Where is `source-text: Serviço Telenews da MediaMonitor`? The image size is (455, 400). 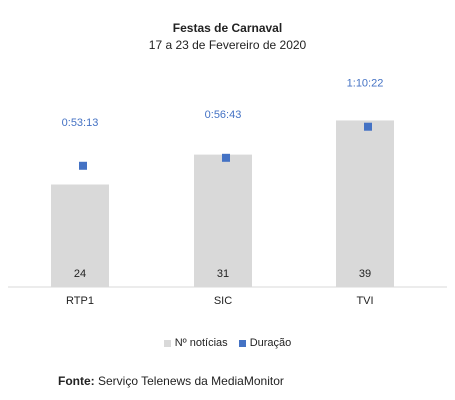 source-text: Serviço Telenews da MediaMonitor is located at coordinates (191, 381).